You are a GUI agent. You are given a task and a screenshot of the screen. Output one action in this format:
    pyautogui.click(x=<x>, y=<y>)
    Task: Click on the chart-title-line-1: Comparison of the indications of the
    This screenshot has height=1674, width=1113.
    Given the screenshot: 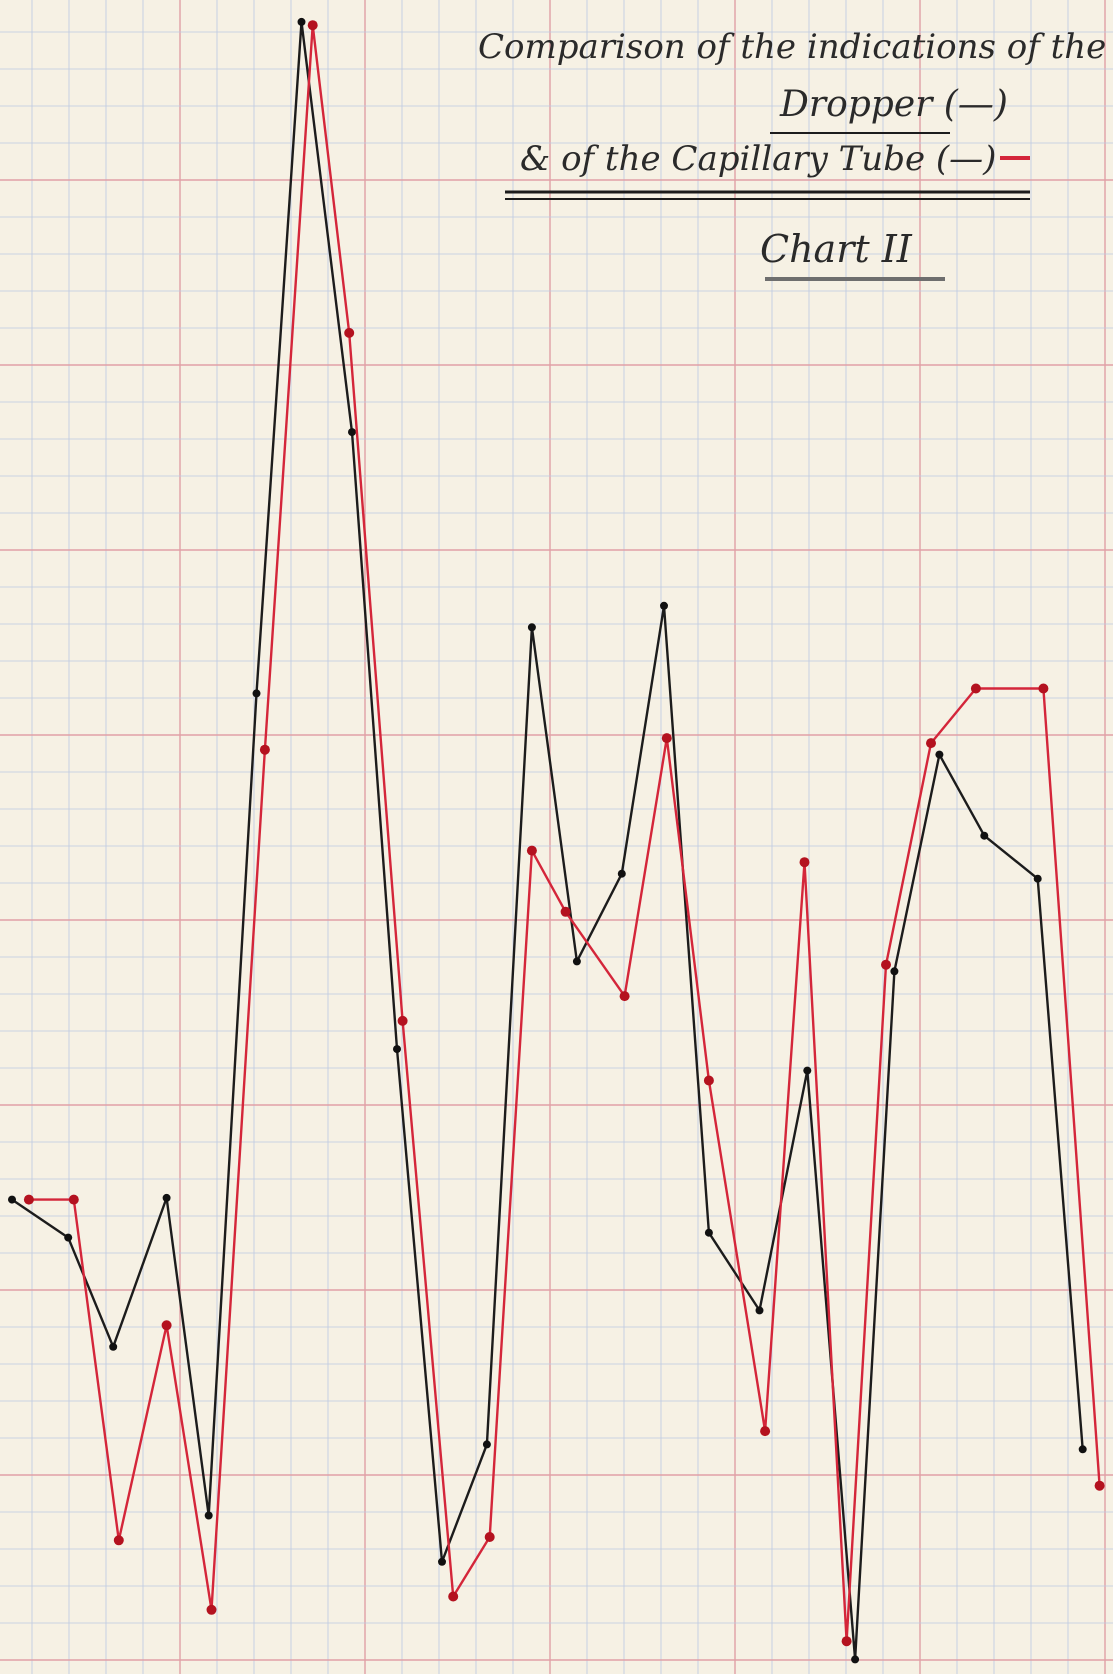 What is the action you would take?
    pyautogui.click(x=792, y=47)
    